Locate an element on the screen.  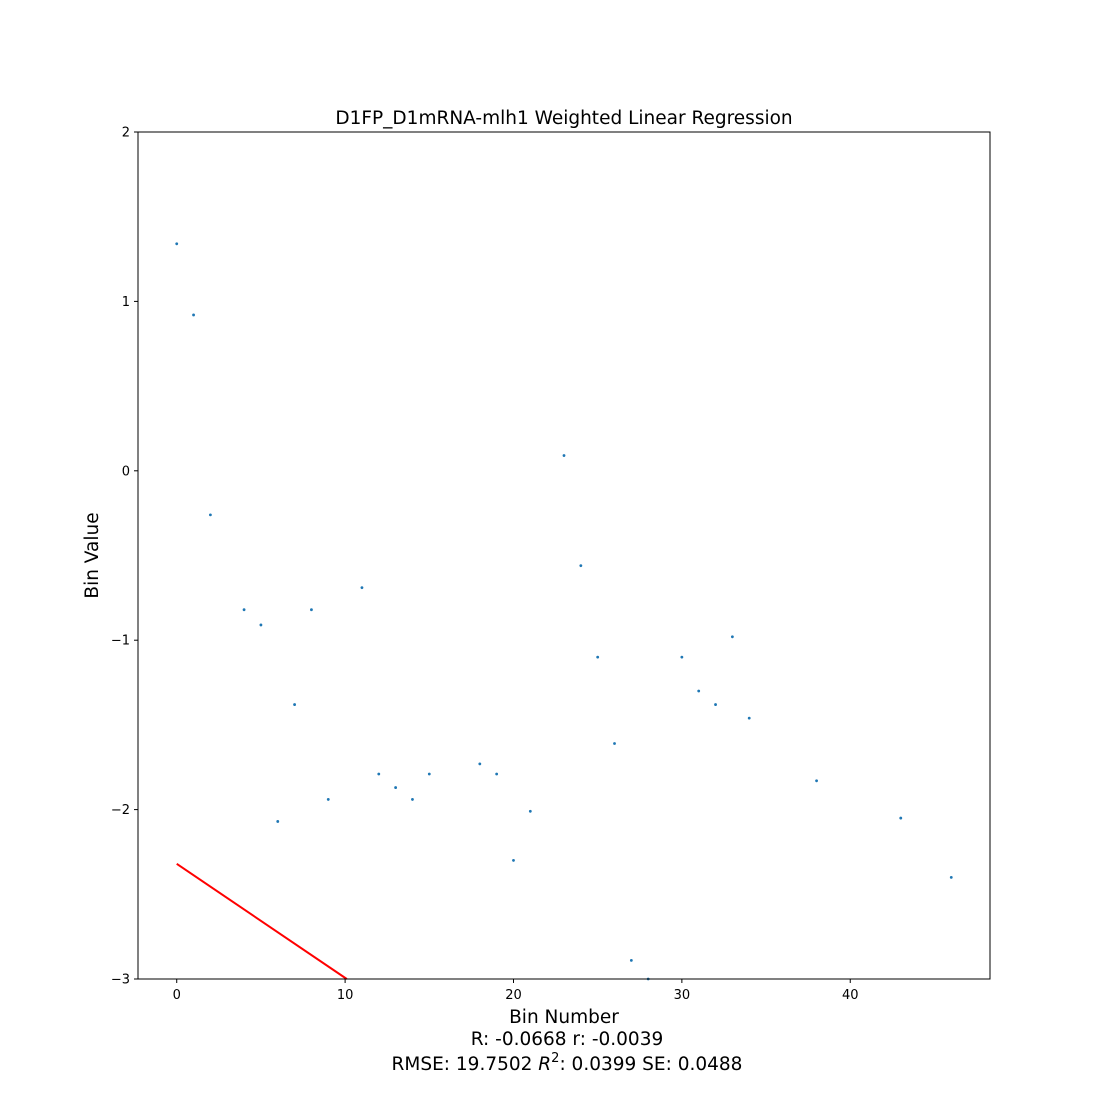
x-tick-label: 30 is located at coordinates (682, 995).